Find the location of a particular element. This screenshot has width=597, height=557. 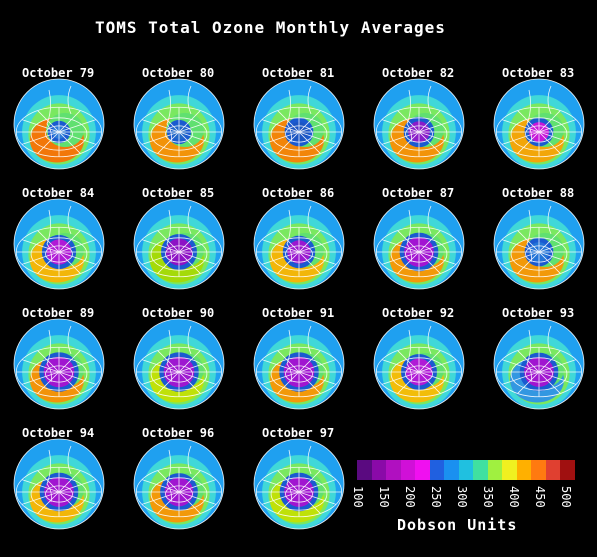

globe-panel: October 86 is located at coordinates (308, 246).